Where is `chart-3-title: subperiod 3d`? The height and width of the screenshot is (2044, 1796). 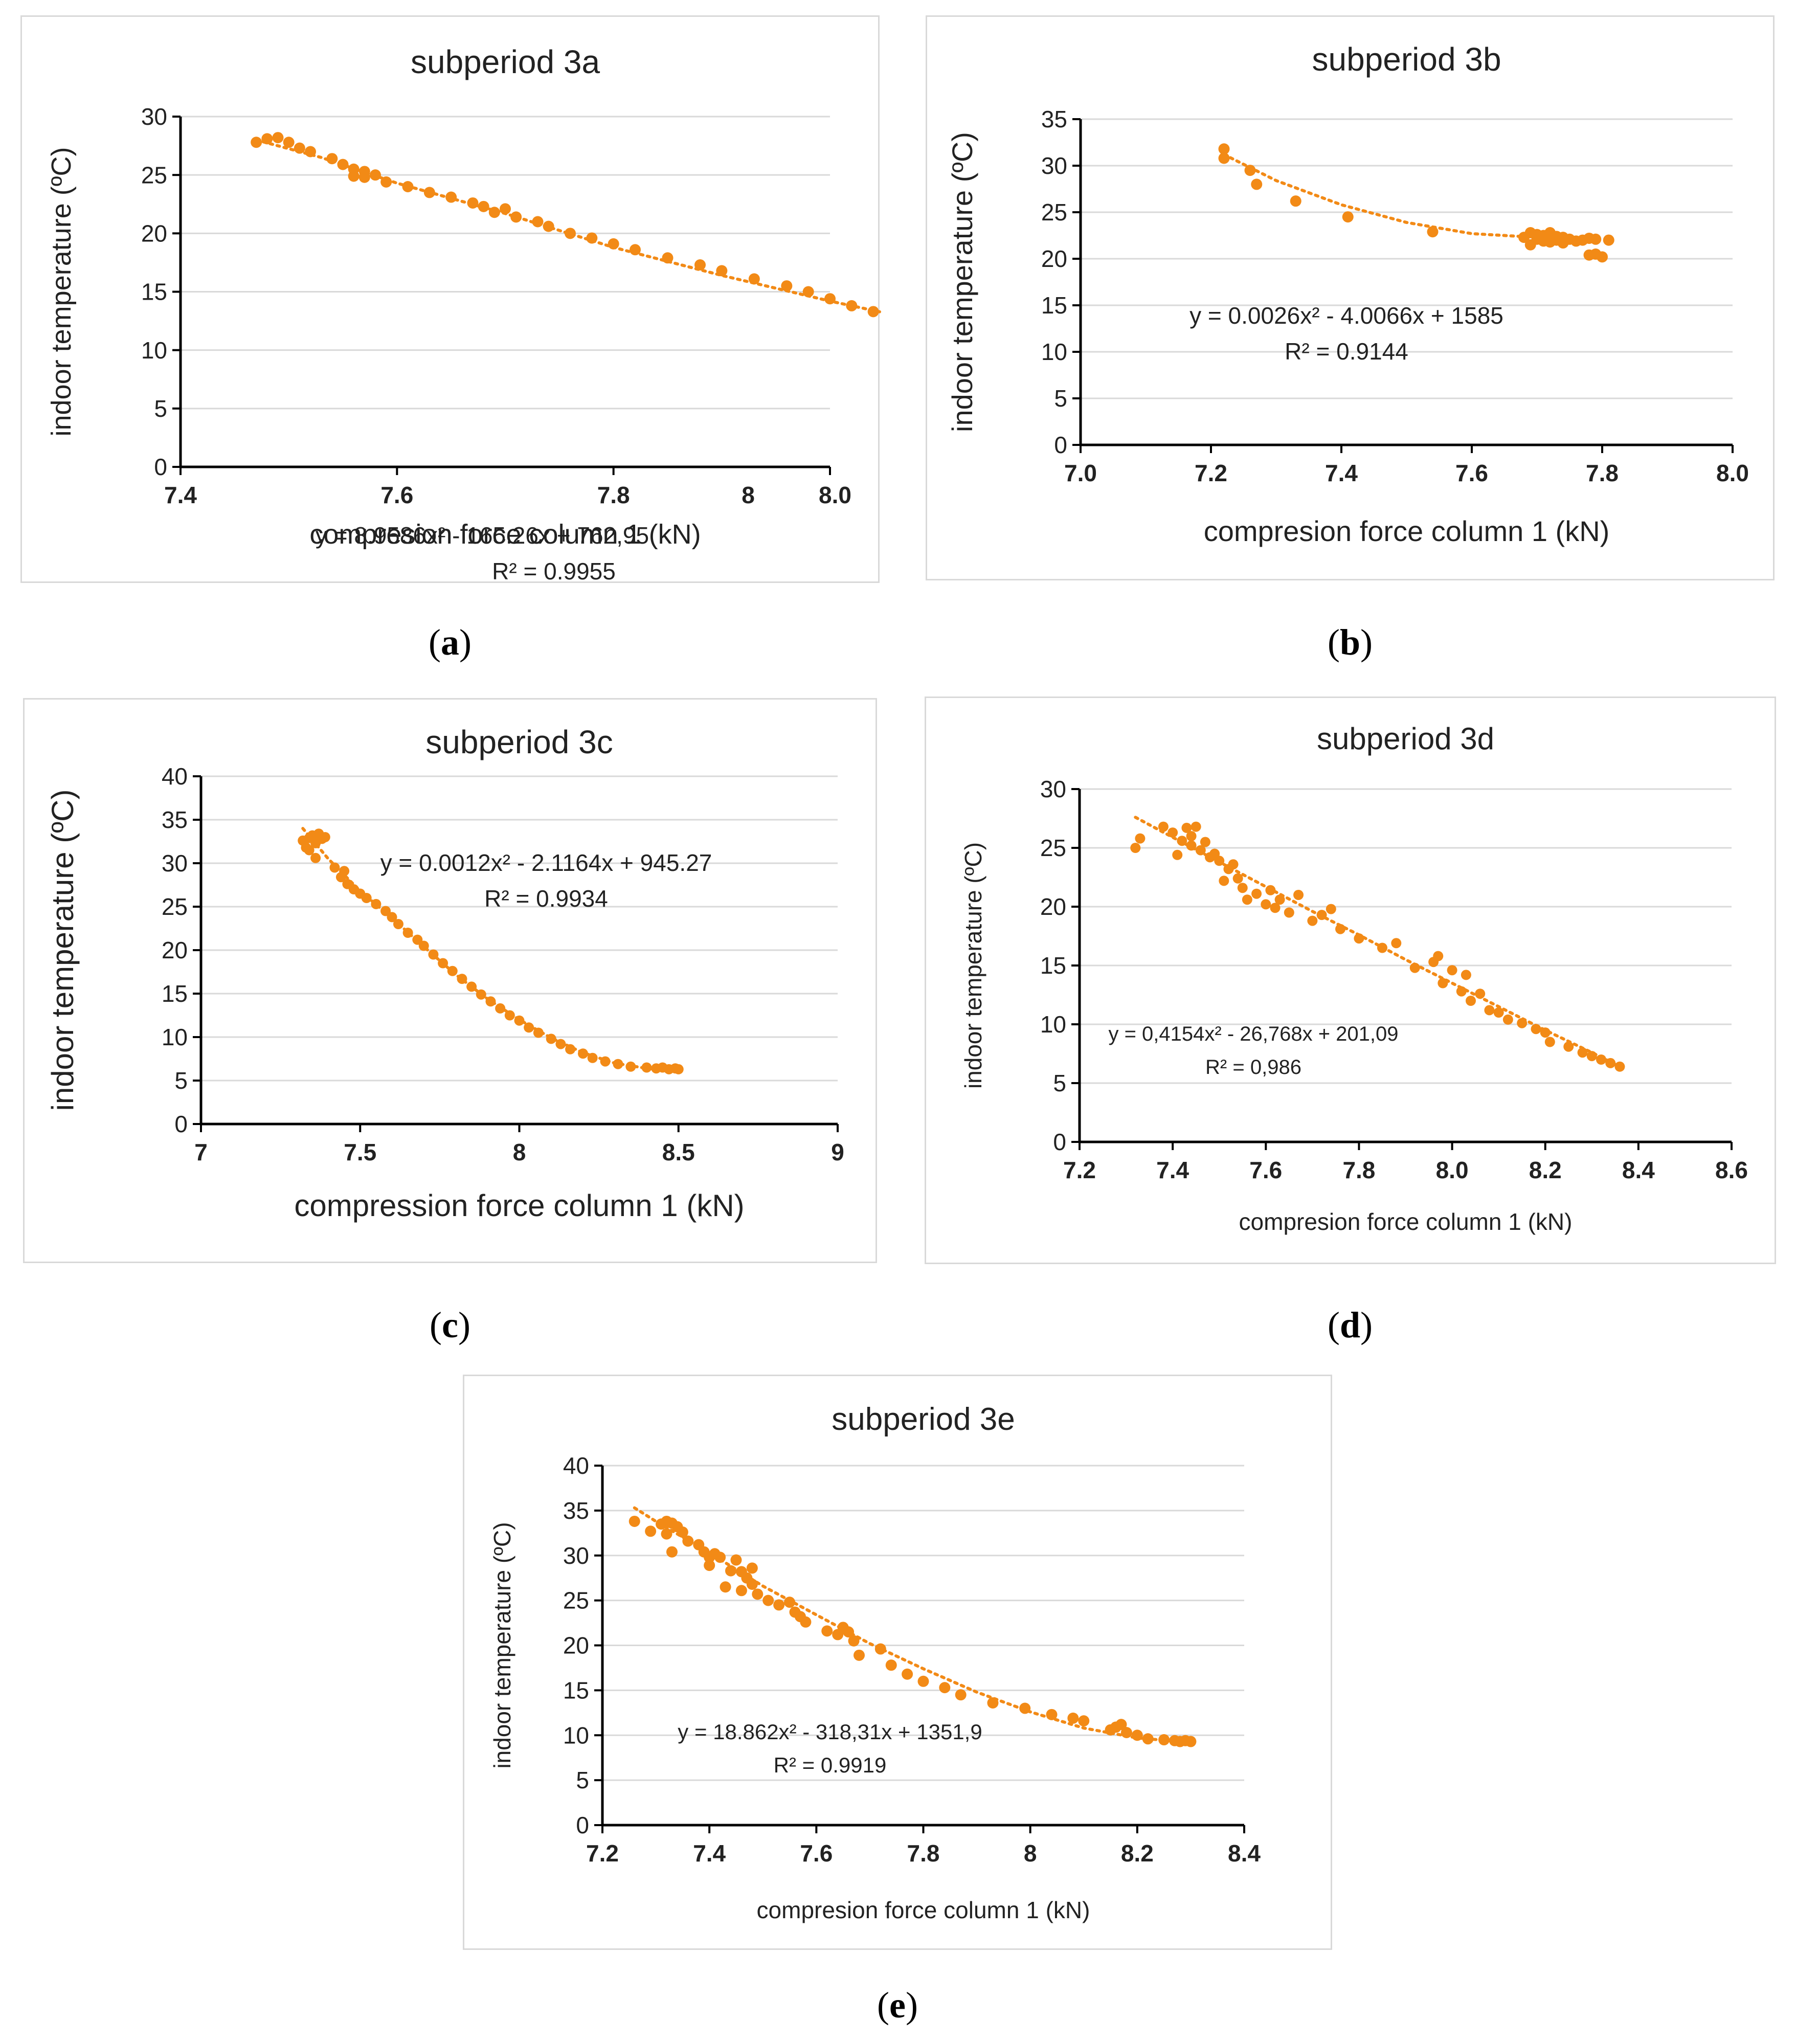 chart-3-title: subperiod 3d is located at coordinates (1405, 739).